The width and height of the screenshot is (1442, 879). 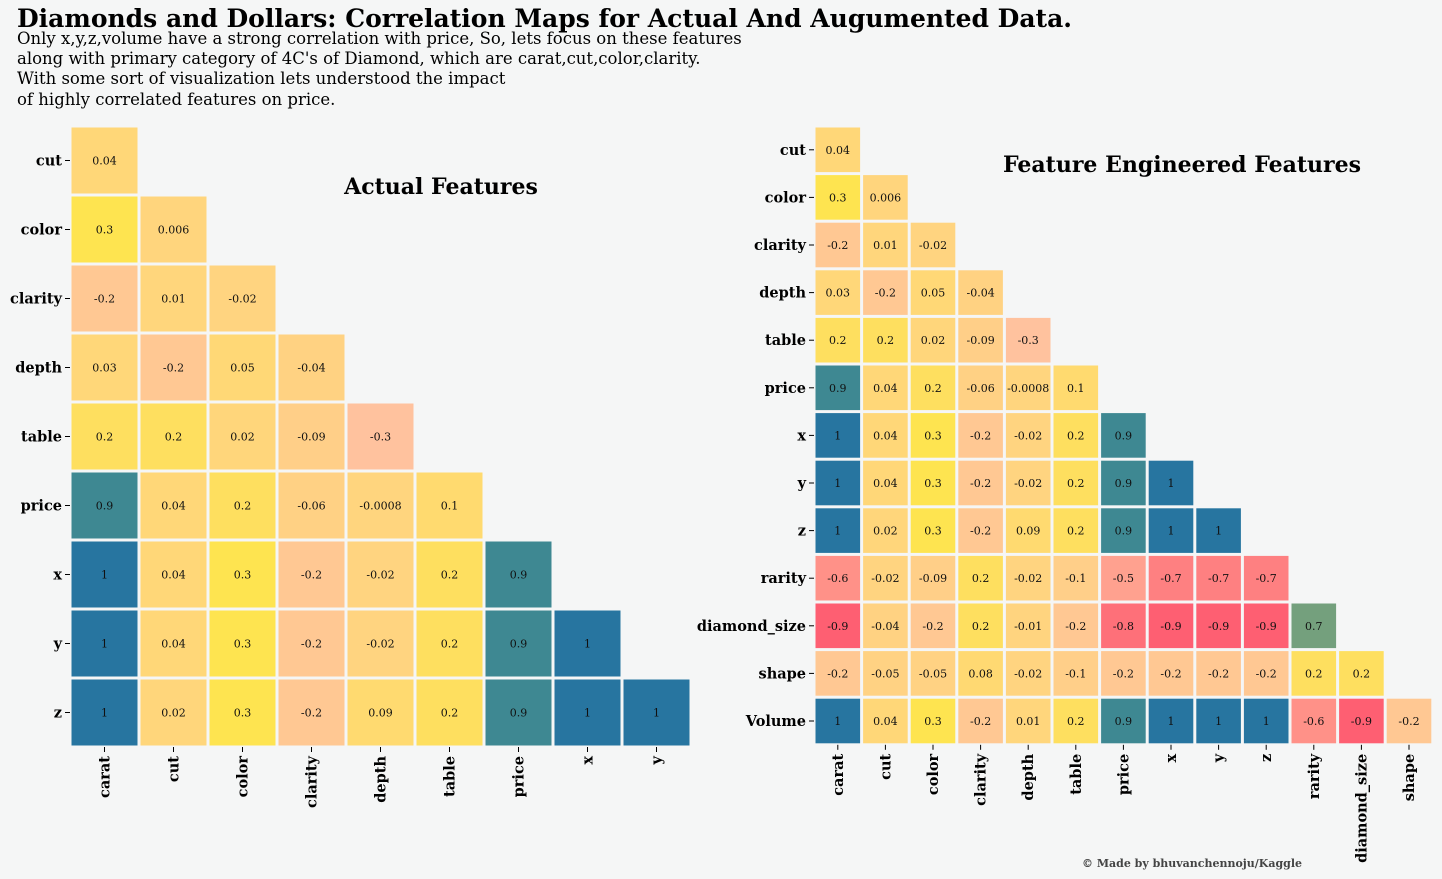 What do you see at coordinates (802, 531) in the screenshot?
I see `y-tick-label: z` at bounding box center [802, 531].